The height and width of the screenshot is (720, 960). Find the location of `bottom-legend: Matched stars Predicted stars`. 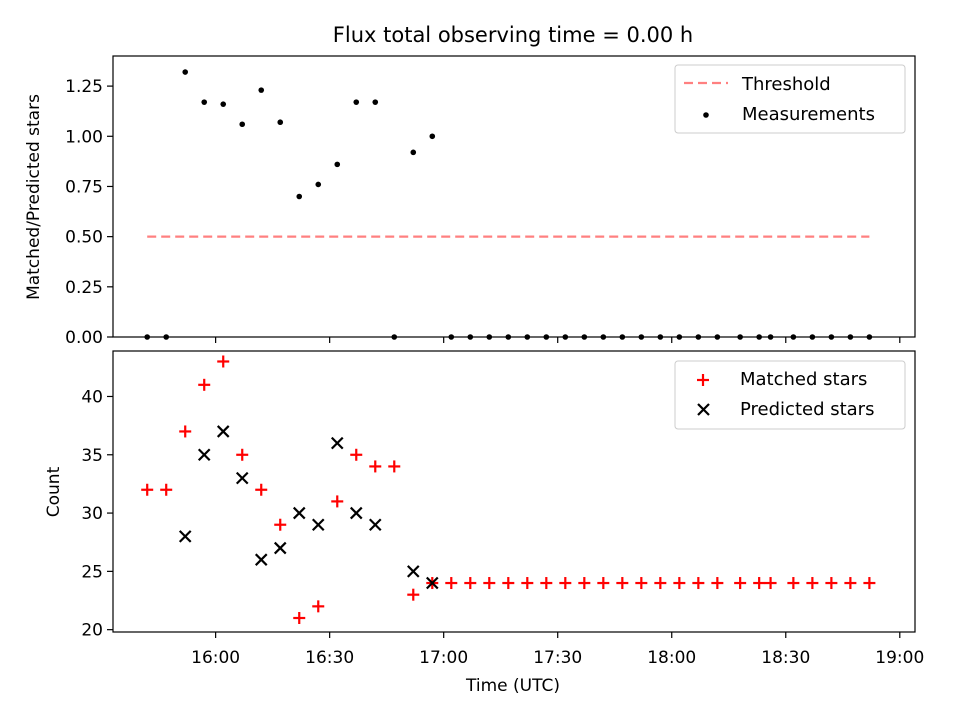

bottom-legend: Matched stars Predicted stars is located at coordinates (790, 395).